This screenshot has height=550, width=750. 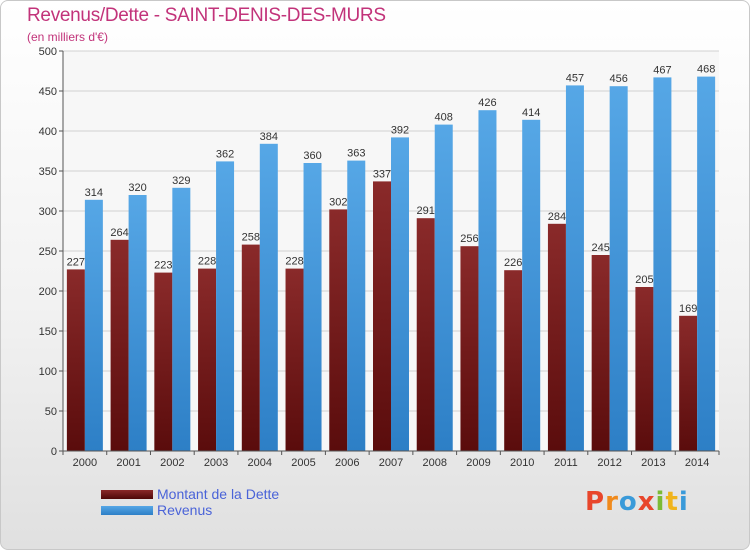 I want to click on value-label-dette: 223, so click(x=163, y=266).